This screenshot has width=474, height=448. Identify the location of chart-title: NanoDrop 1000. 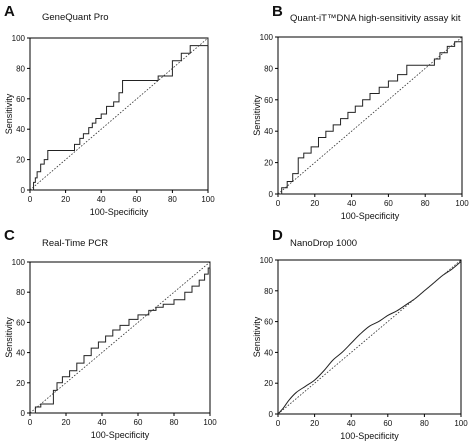
(323, 243).